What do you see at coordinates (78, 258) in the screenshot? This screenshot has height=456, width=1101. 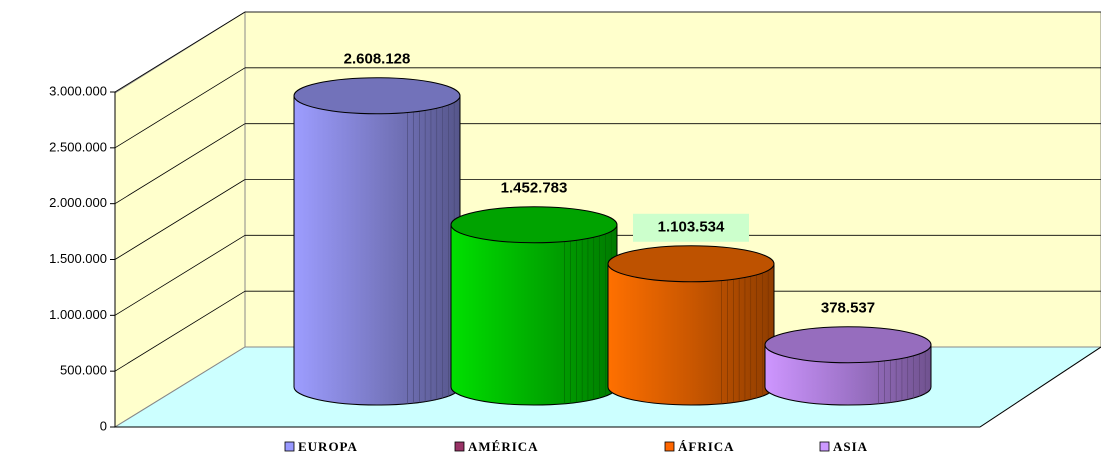 I see `y-tick-label: 1.500.000` at bounding box center [78, 258].